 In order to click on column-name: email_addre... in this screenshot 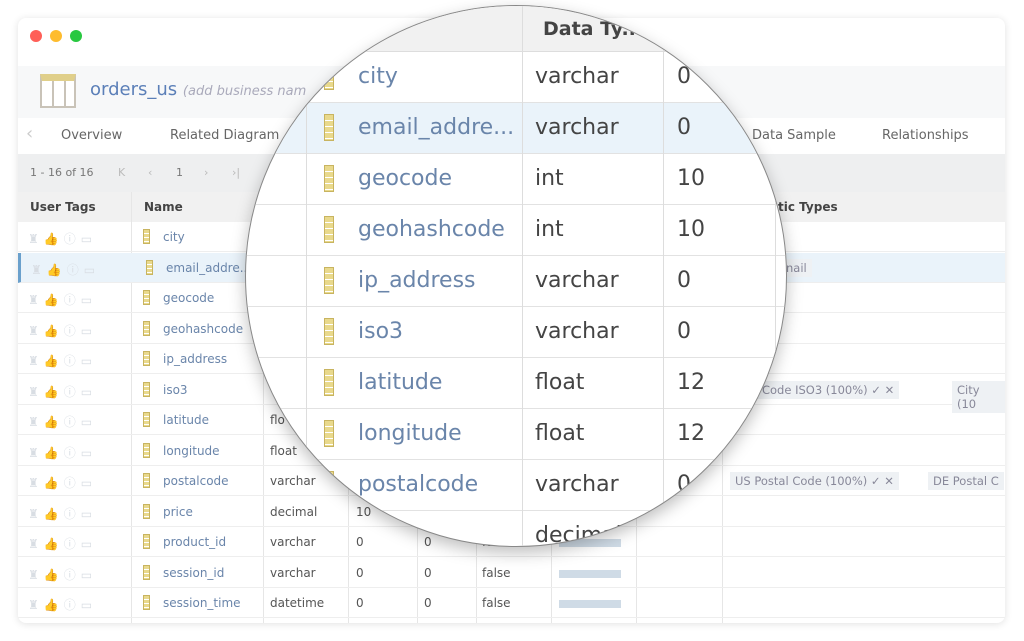, I will do `click(209, 267)`.